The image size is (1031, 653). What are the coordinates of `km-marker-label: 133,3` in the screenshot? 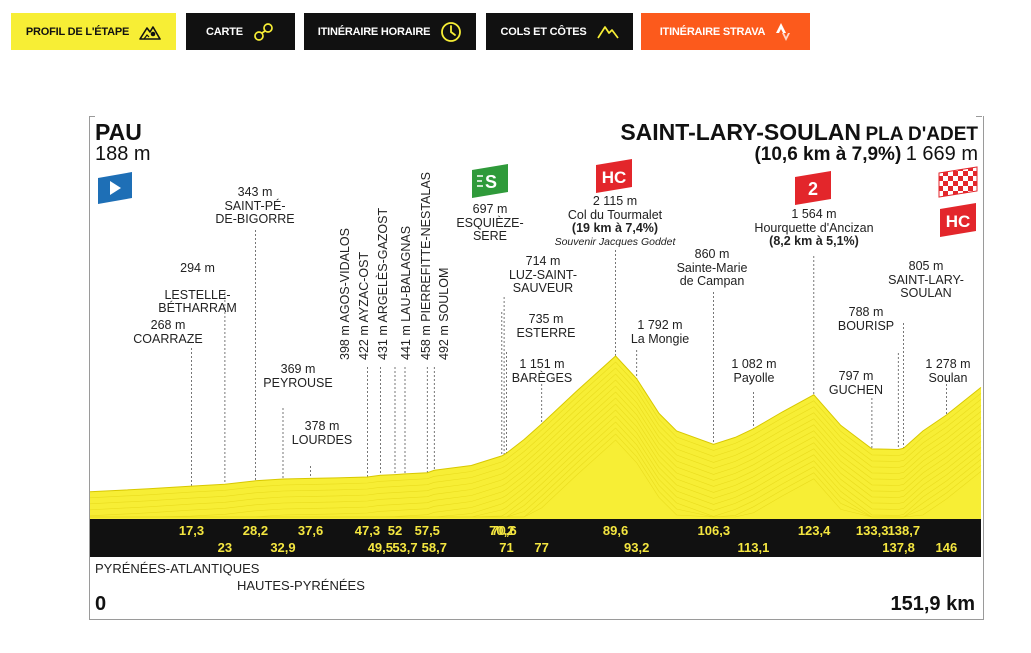 It's located at (872, 530).